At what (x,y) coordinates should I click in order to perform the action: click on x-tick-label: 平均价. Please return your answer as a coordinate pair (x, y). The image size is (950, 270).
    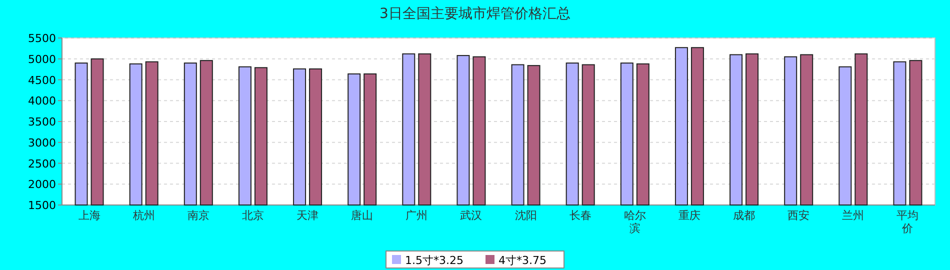
    Looking at the image, I should click on (907, 222).